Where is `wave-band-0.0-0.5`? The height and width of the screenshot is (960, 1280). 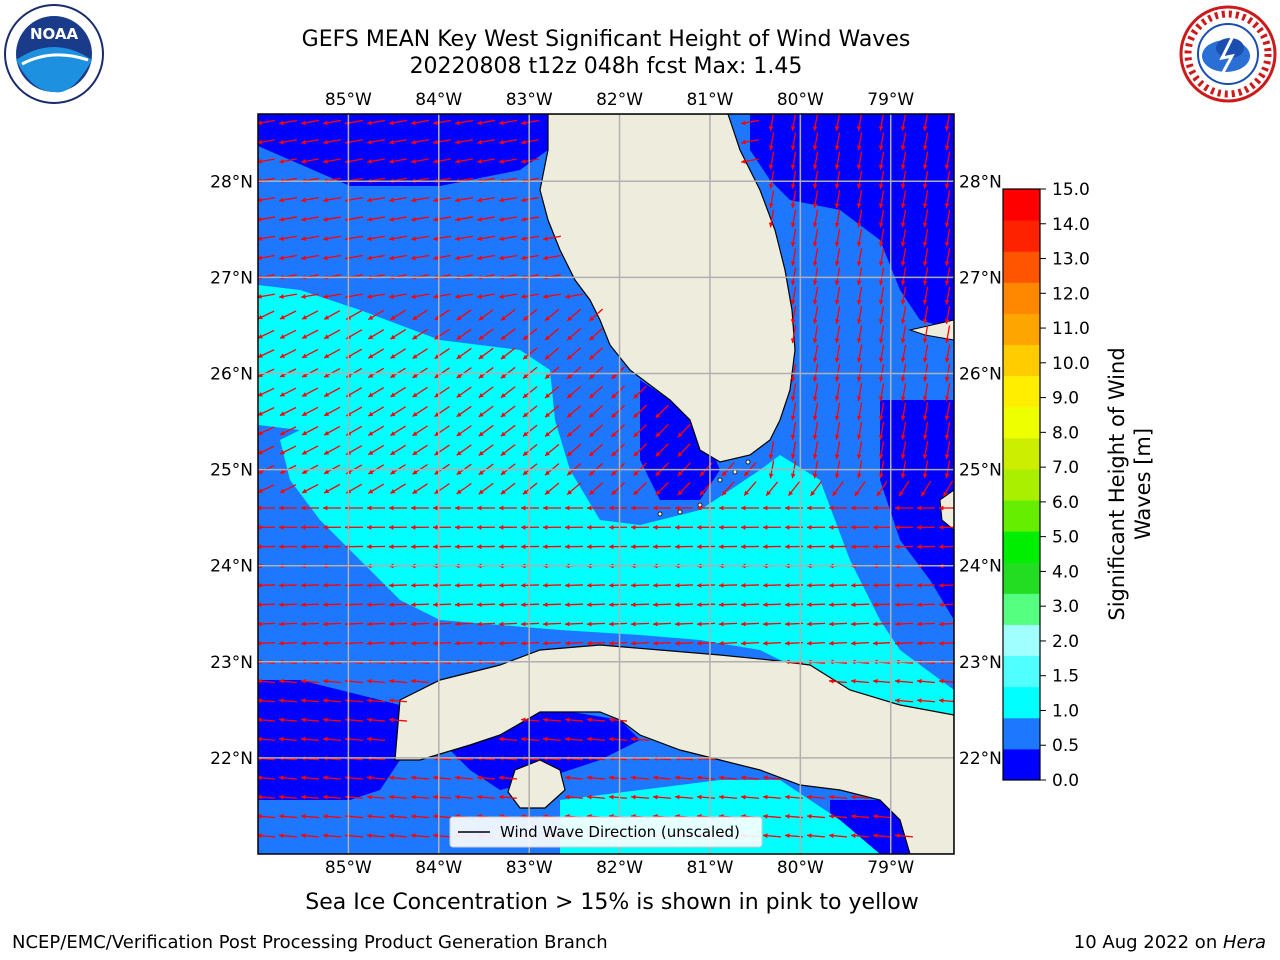
wave-band-0.0-0.5 is located at coordinates (403, 150).